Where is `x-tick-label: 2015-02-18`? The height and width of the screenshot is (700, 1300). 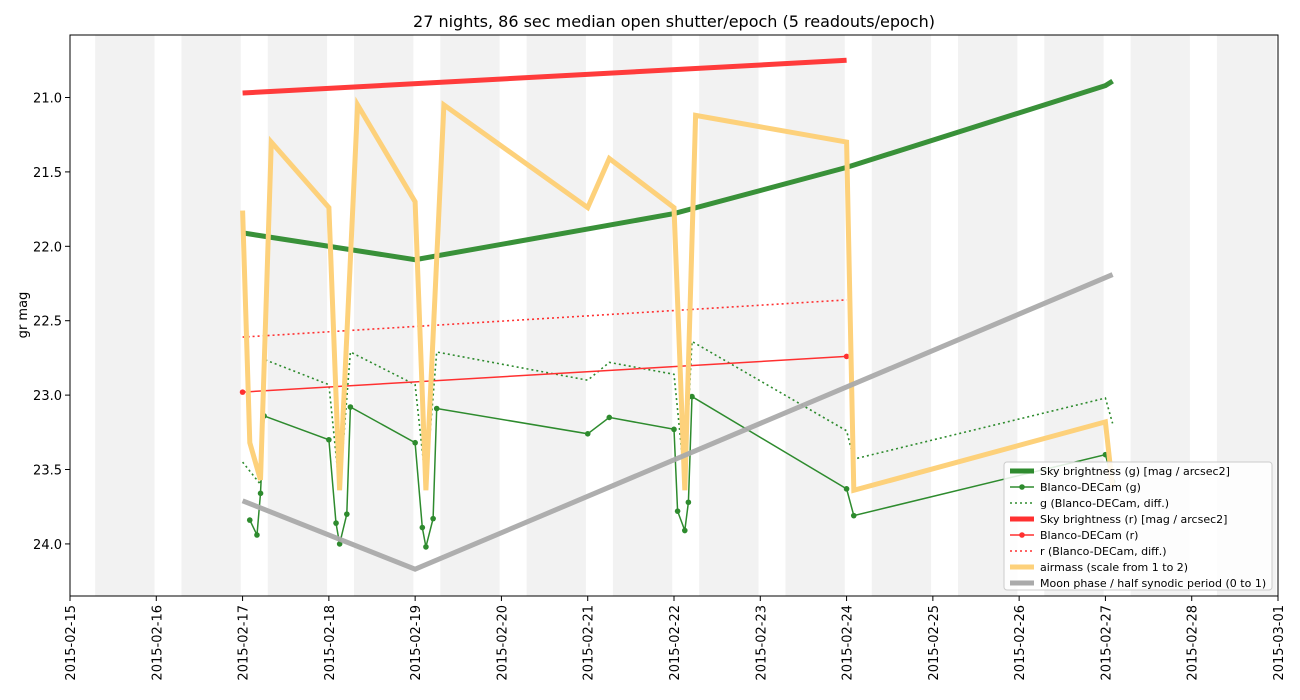 x-tick-label: 2015-02-18 is located at coordinates (330, 643).